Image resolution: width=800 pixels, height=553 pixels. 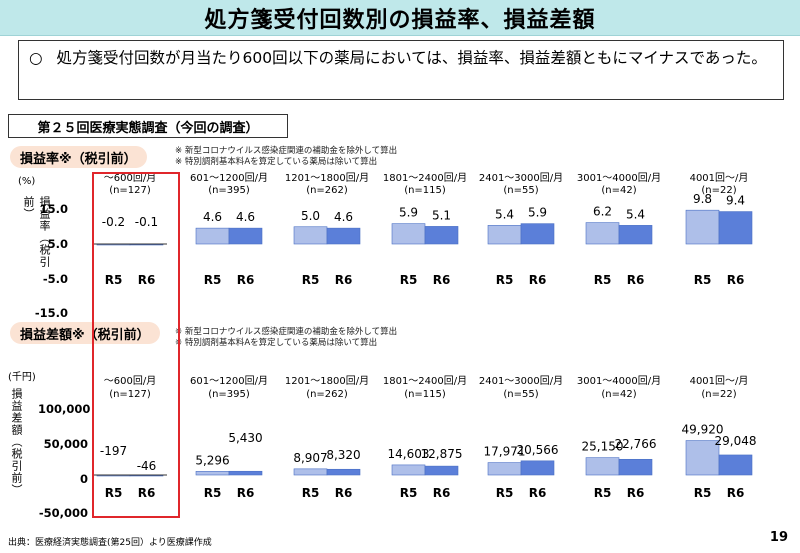 I want to click on profit-diff-category-label: 2401～3000回/月, so click(x=521, y=381).